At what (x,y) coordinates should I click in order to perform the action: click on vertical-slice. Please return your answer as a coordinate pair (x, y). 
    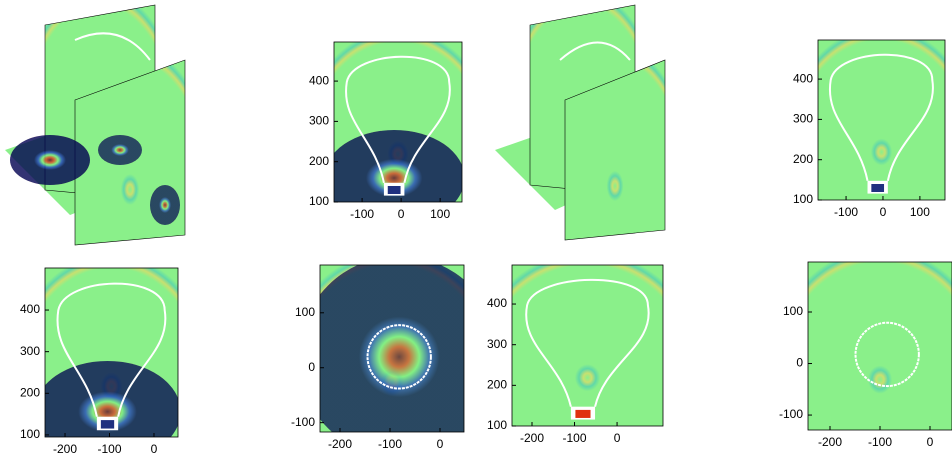
    Looking at the image, I should click on (615, 150).